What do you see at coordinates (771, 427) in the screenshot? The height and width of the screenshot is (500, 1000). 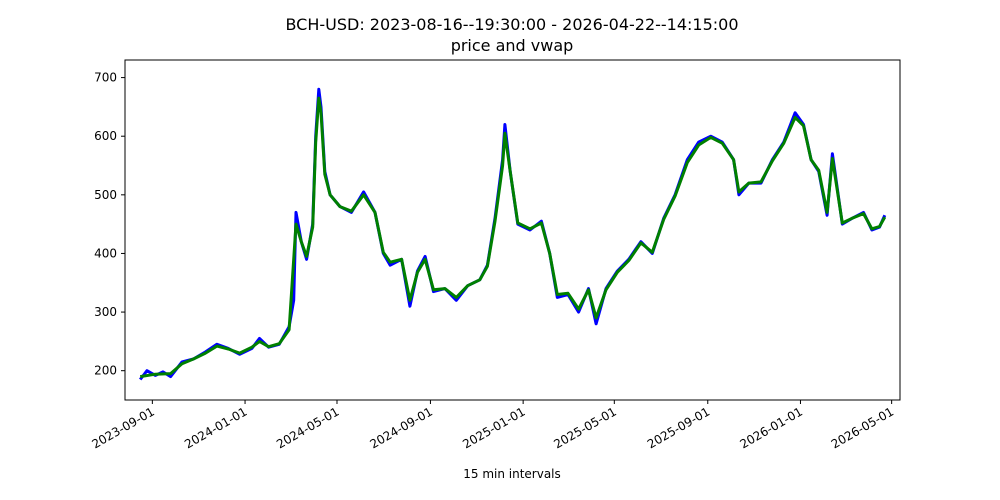 I see `x-tick-label: 2026-01-01` at bounding box center [771, 427].